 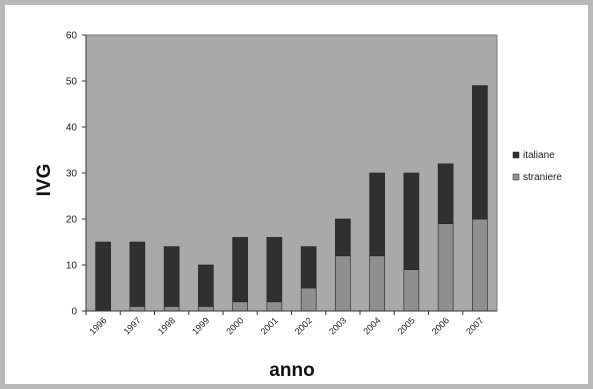 I want to click on x-tick-label: 2005, so click(x=406, y=325).